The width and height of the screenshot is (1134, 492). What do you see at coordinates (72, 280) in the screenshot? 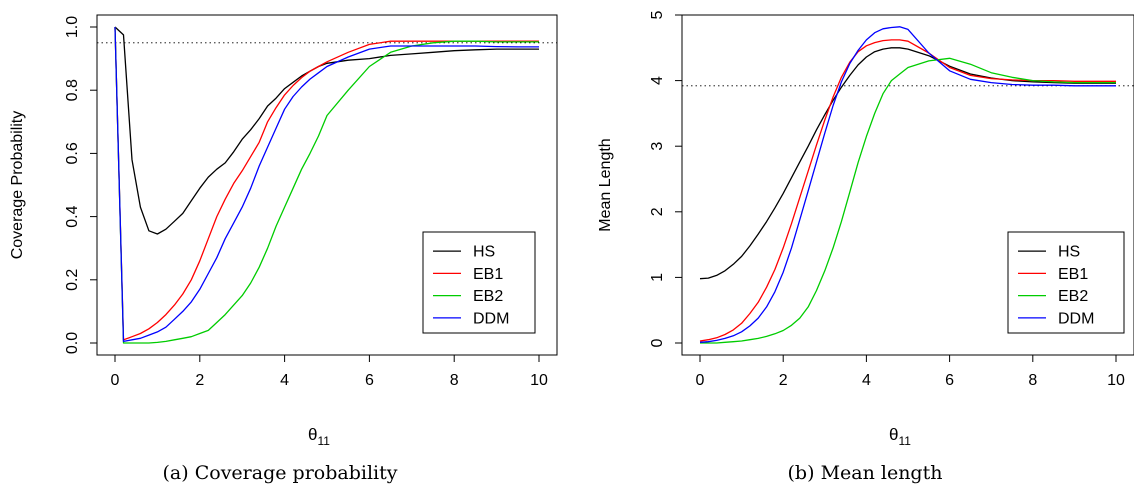
I see `y-tick-label-1: 0.2` at bounding box center [72, 280].